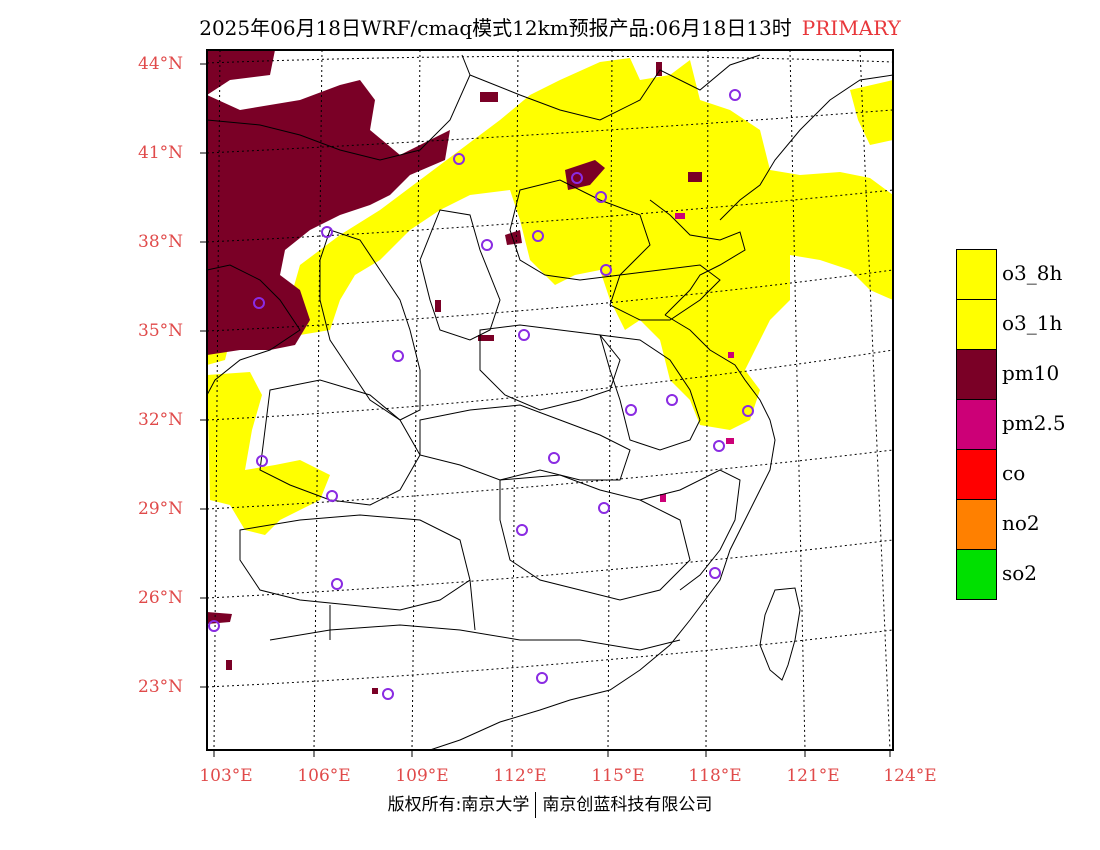  I want to click on boundary-coast-northeast, so click(806, 147).